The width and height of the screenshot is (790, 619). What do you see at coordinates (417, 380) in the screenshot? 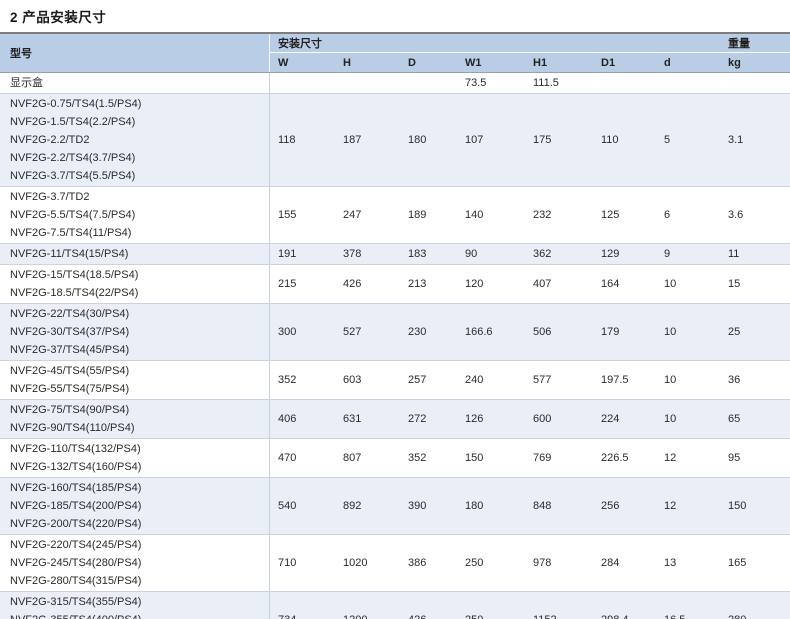
I see `dimension-value: 257` at bounding box center [417, 380].